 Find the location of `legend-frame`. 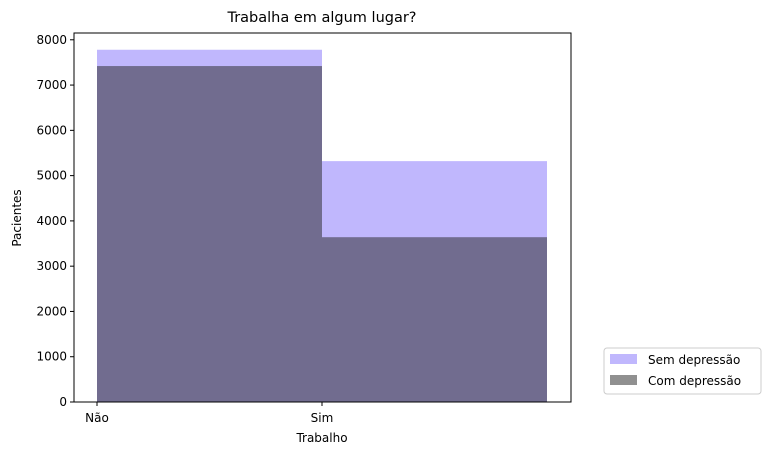

legend-frame is located at coordinates (682, 371).